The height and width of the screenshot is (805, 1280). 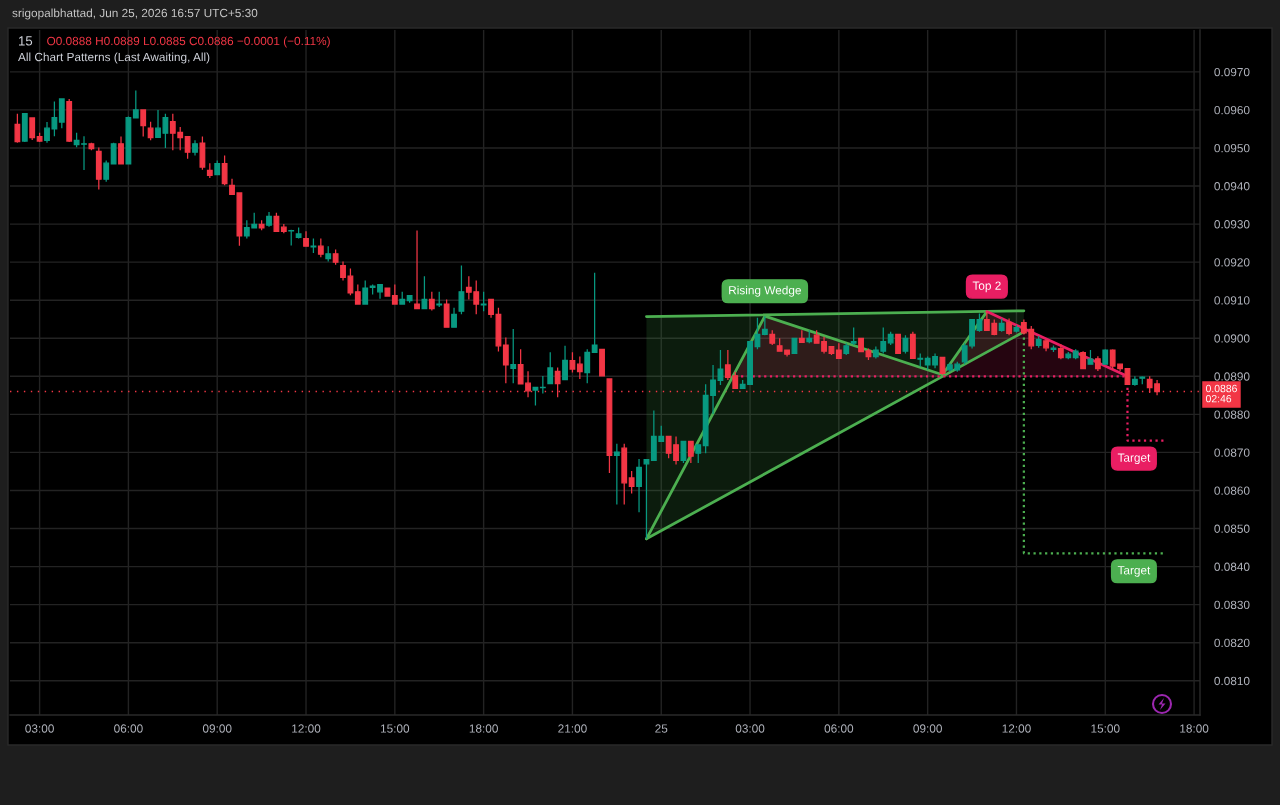 I want to click on y-tick-label: 0.0850, so click(x=1232, y=528).